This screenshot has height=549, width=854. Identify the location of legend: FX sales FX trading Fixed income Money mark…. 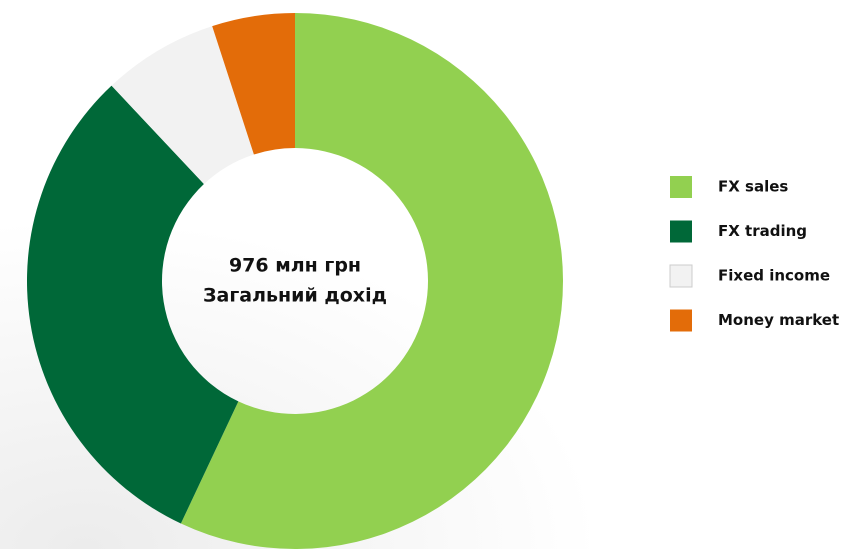
(754, 254).